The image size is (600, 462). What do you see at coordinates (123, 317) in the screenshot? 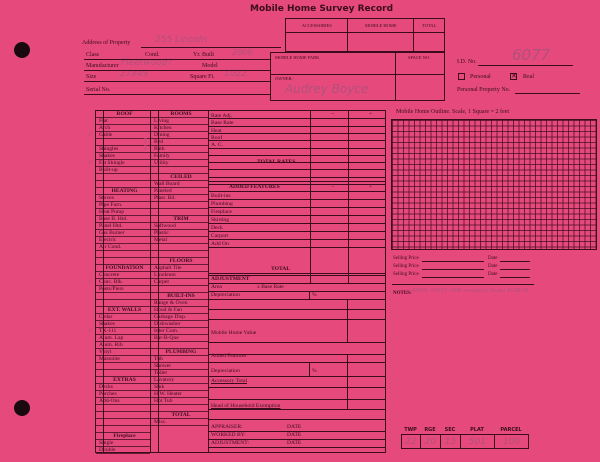
I see `list-item: Cedar` at bounding box center [123, 317].